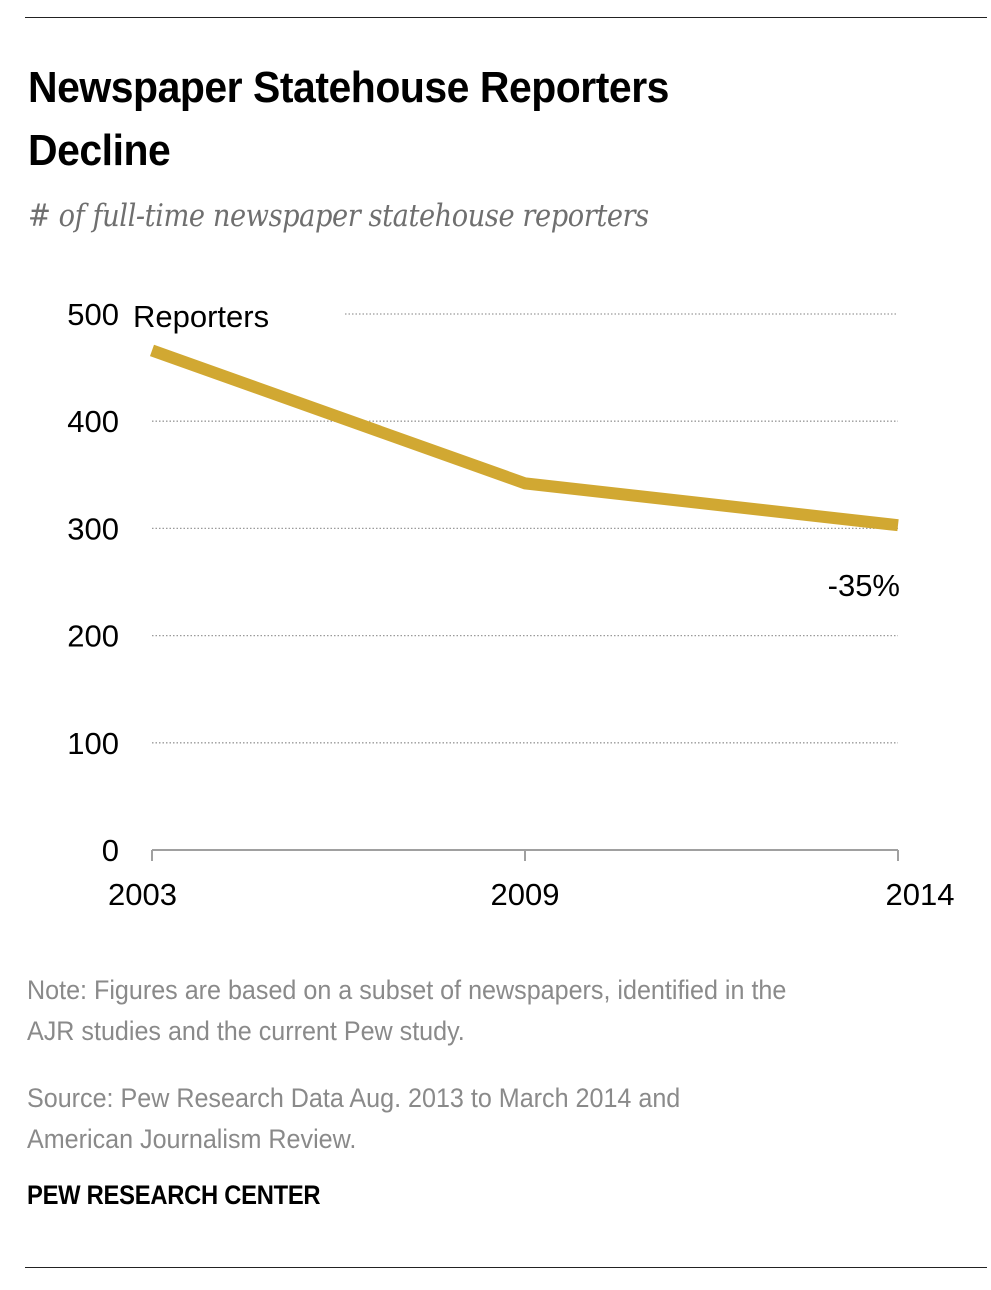  Describe the element at coordinates (525, 894) in the screenshot. I see `x-tick-label: 2009` at that location.